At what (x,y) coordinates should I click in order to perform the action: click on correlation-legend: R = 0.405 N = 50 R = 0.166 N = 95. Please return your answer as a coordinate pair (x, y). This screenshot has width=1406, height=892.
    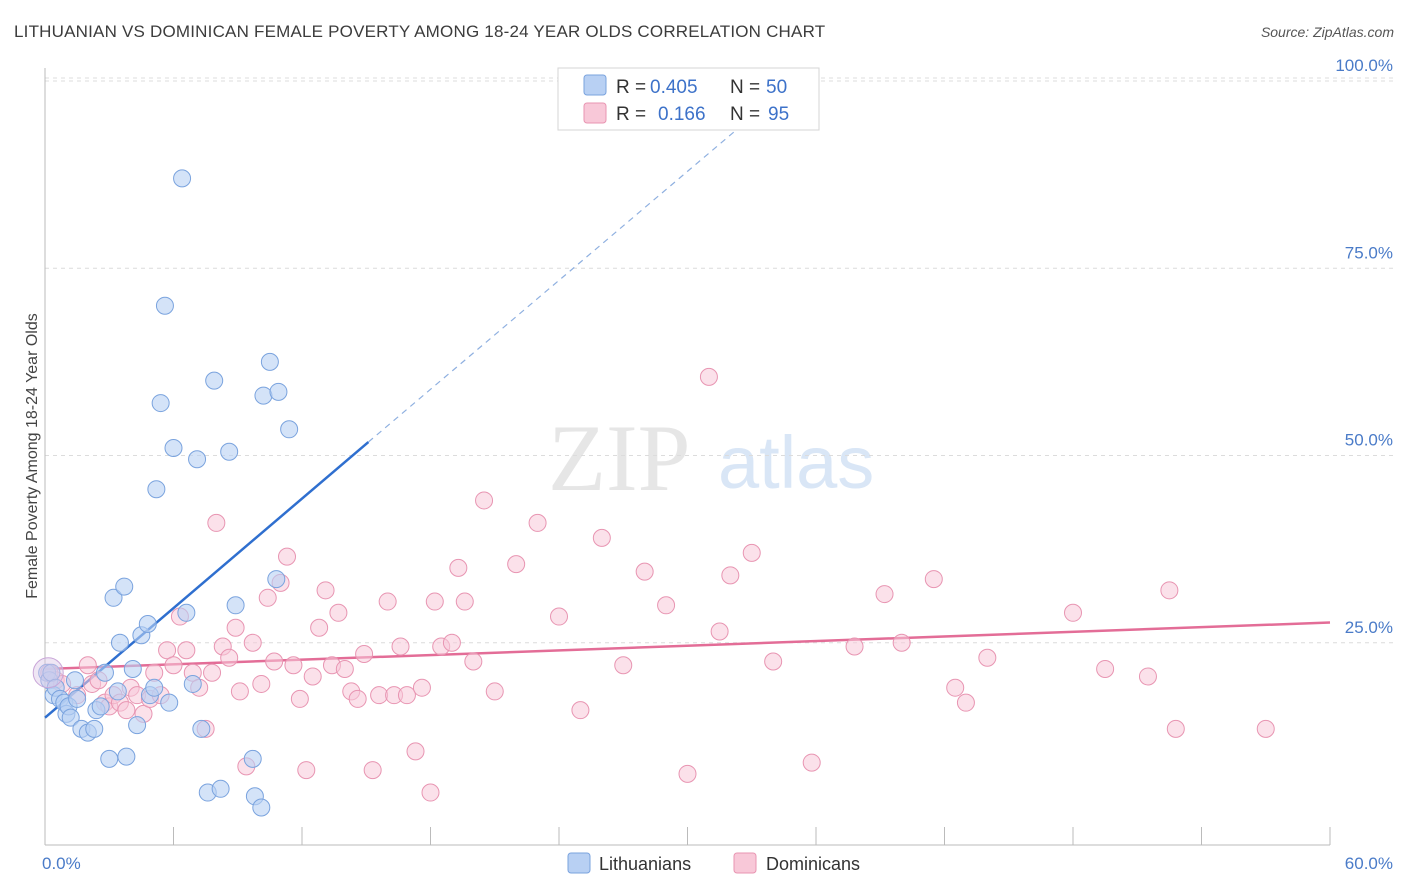
    Looking at the image, I should click on (688, 99).